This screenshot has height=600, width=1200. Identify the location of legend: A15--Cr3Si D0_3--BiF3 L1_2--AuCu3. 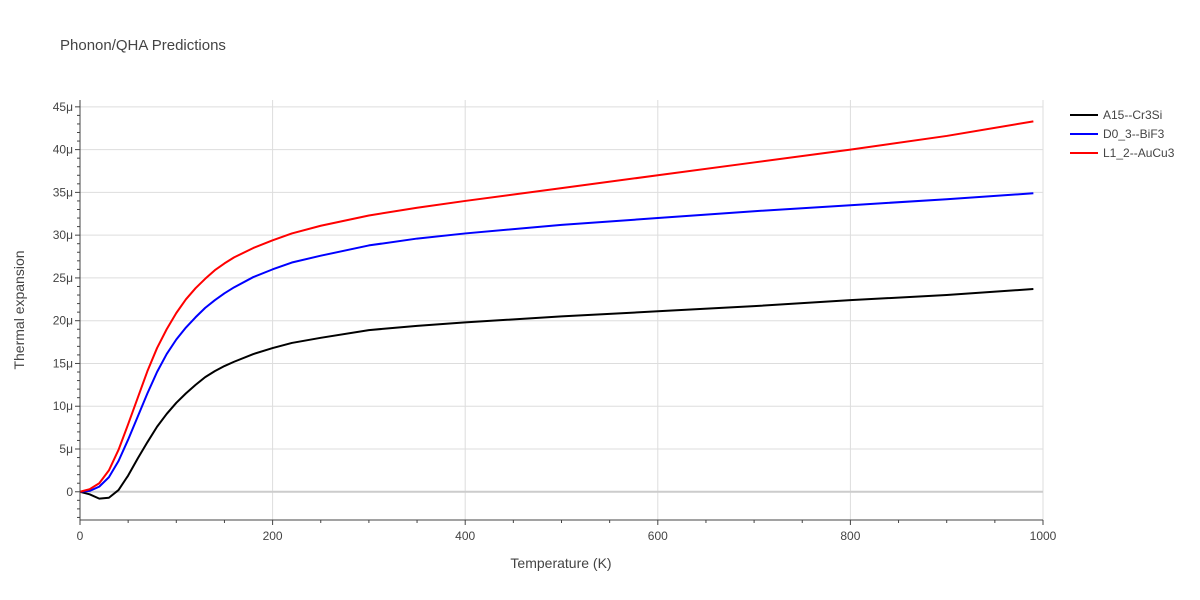
(1122, 134).